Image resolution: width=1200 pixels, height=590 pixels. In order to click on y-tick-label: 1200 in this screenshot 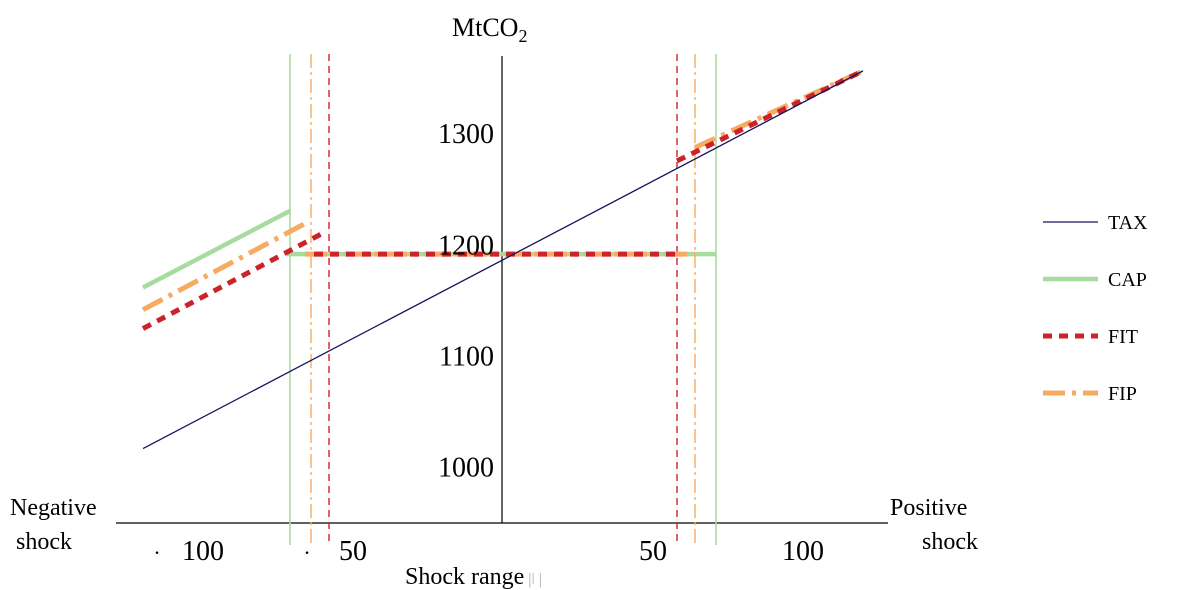, I will do `click(466, 245)`.